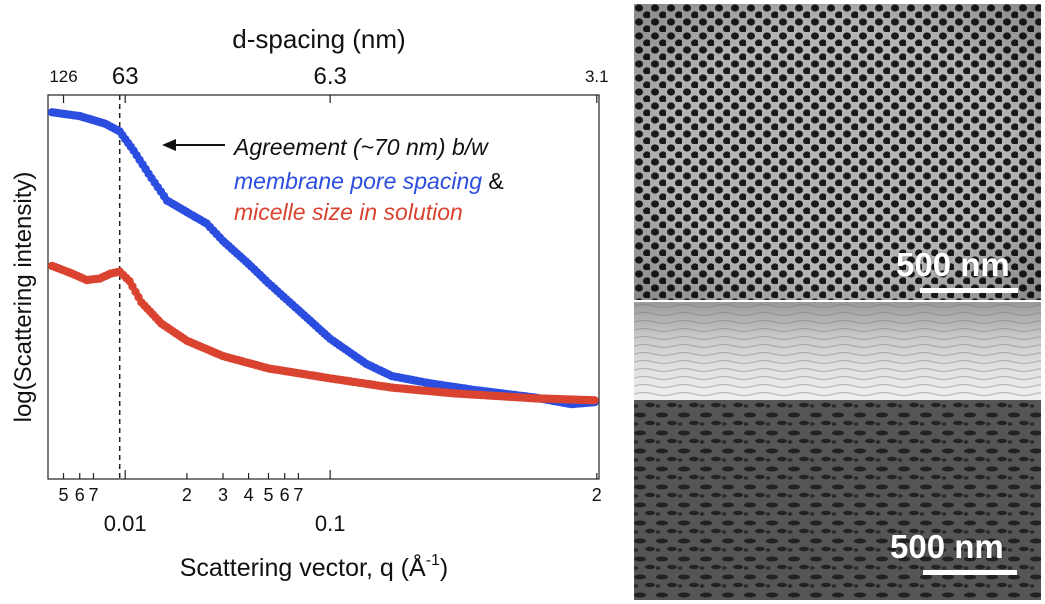 The height and width of the screenshot is (604, 1045). What do you see at coordinates (330, 503) in the screenshot?
I see `bottom-ticks: 5 6 70.012 3 4 5 6 70.12` at bounding box center [330, 503].